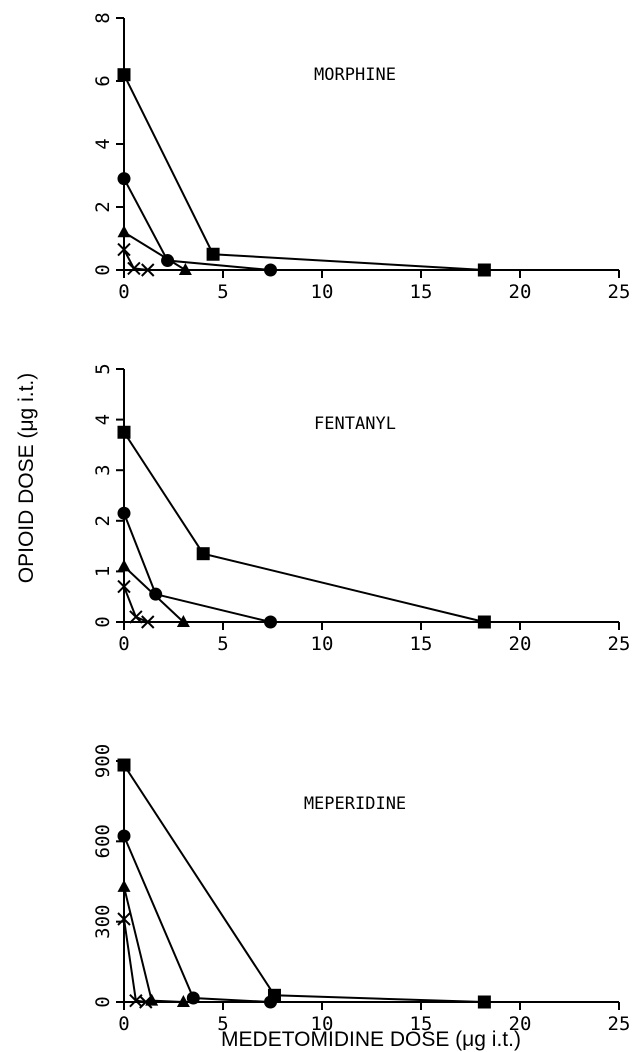  I want to click on y-tick-label: 5, so click(103, 368).